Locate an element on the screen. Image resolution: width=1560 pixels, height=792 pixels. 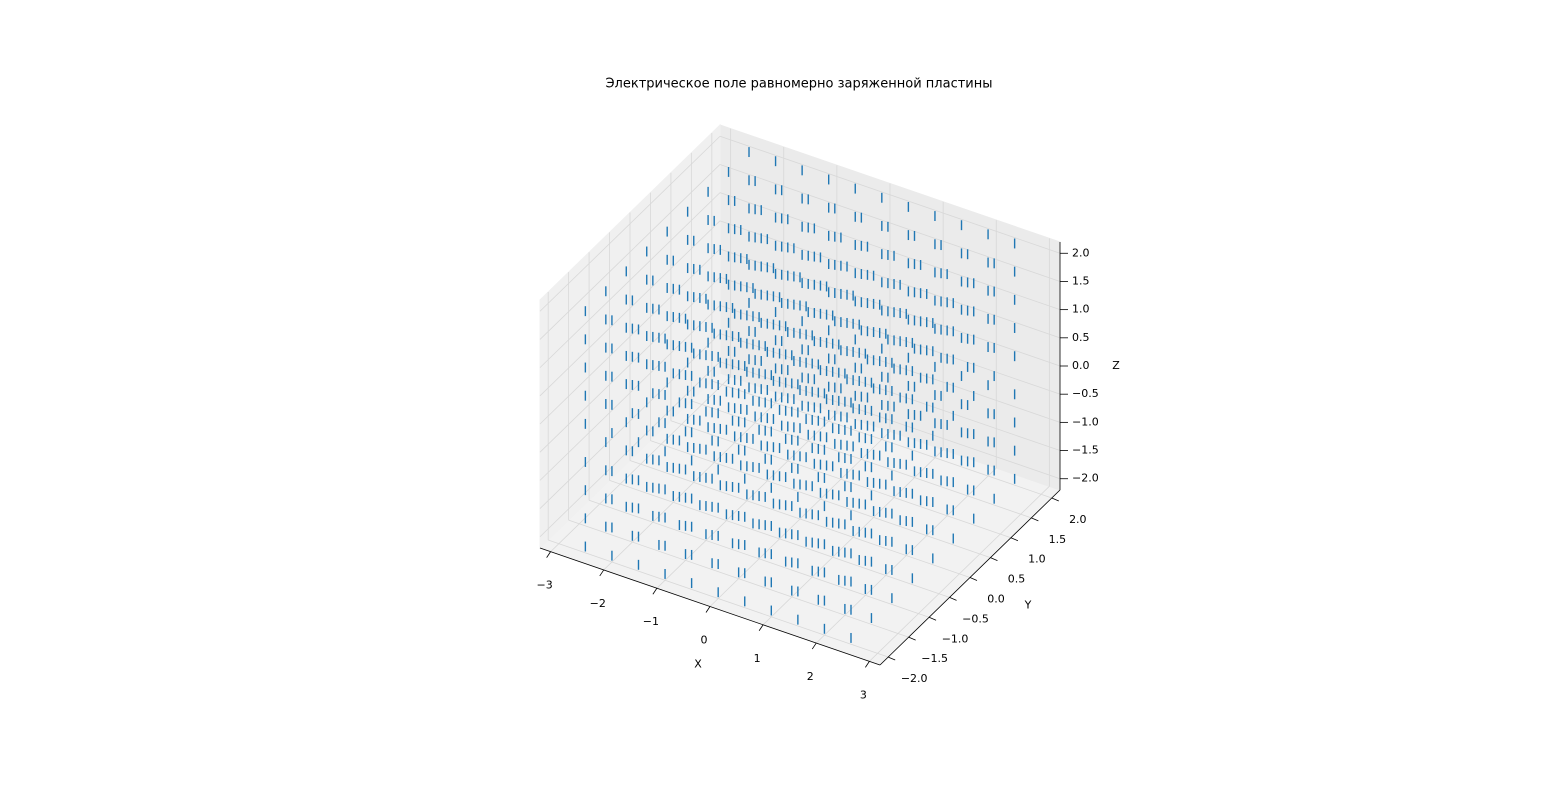
x-tick-label: 2 is located at coordinates (810, 676).